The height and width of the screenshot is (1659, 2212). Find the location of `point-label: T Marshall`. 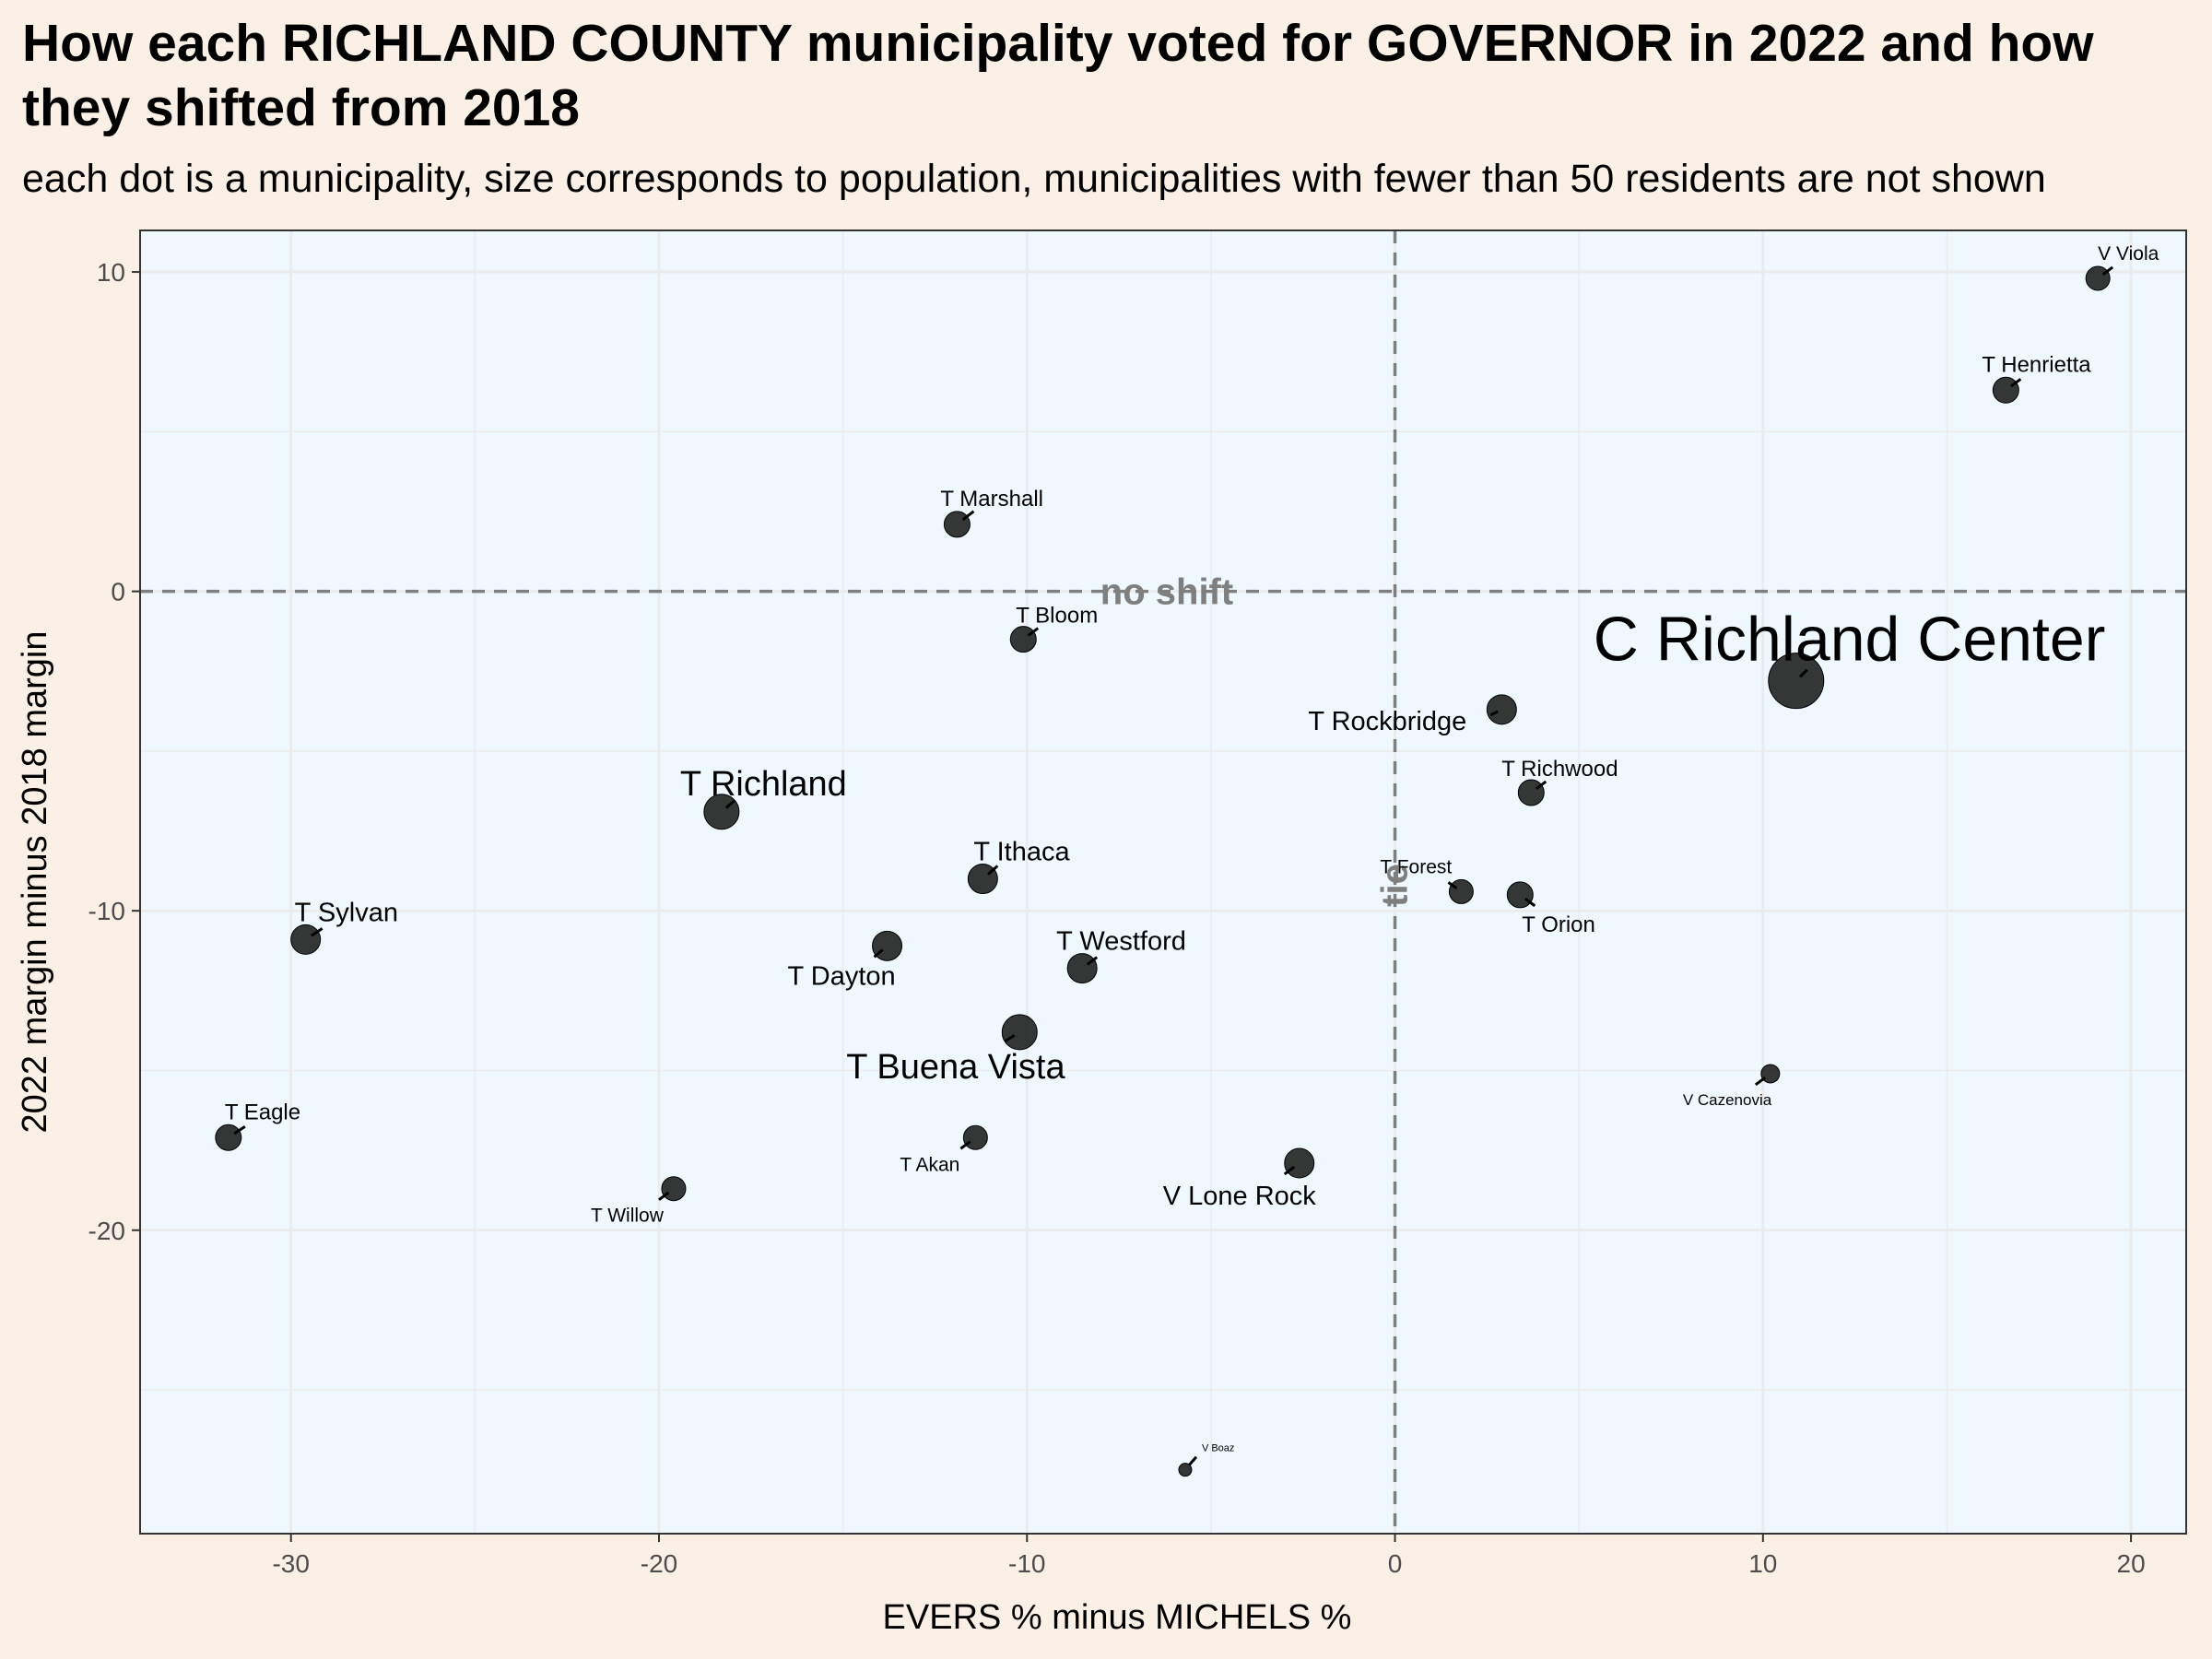

point-label: T Marshall is located at coordinates (991, 499).